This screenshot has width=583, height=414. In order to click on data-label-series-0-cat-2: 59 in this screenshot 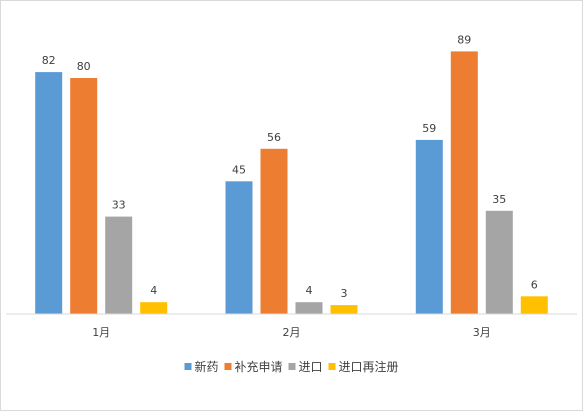, I will do `click(429, 128)`.